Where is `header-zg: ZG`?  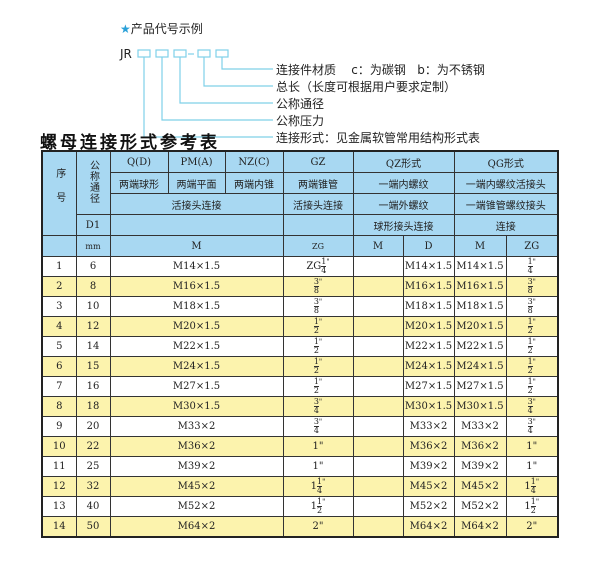 header-zg: ZG is located at coordinates (318, 246).